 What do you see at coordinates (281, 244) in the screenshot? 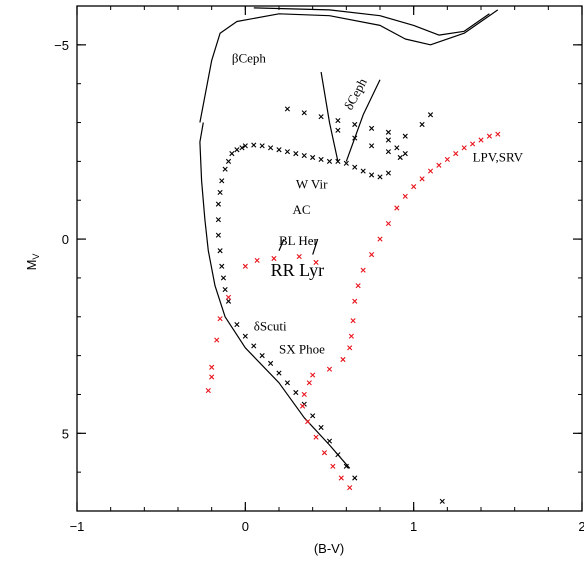
I see `bl-her-pointer-curve` at bounding box center [281, 244].